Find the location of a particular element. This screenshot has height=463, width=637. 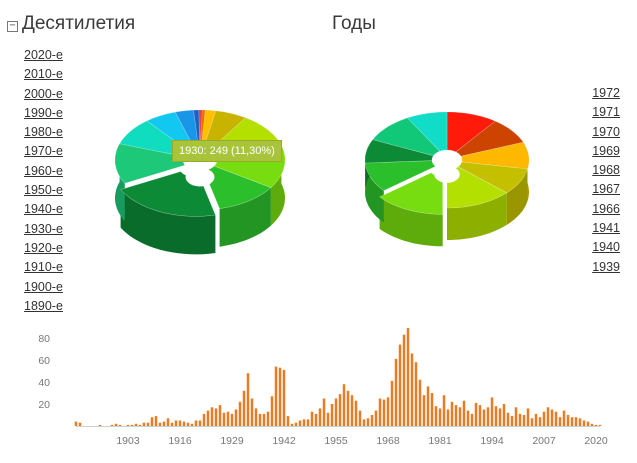

bar-2001 is located at coordinates (520, 419).